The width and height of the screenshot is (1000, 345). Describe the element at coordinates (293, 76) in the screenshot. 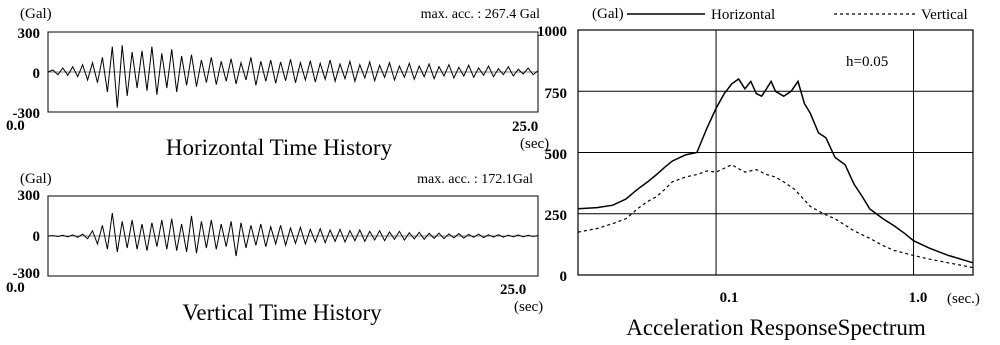

I see `horizontal-acceleration-trace` at that location.